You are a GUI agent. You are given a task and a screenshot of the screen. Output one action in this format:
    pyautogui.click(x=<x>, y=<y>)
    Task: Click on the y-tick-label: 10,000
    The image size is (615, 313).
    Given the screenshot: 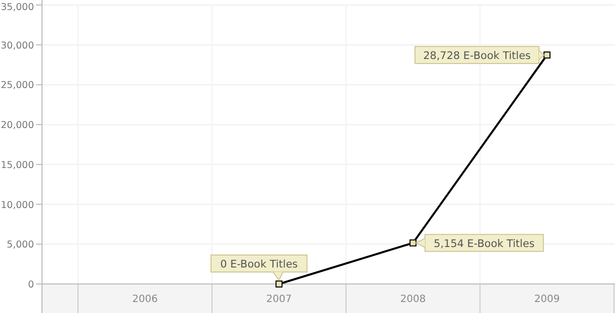 What is the action you would take?
    pyautogui.click(x=17, y=205)
    